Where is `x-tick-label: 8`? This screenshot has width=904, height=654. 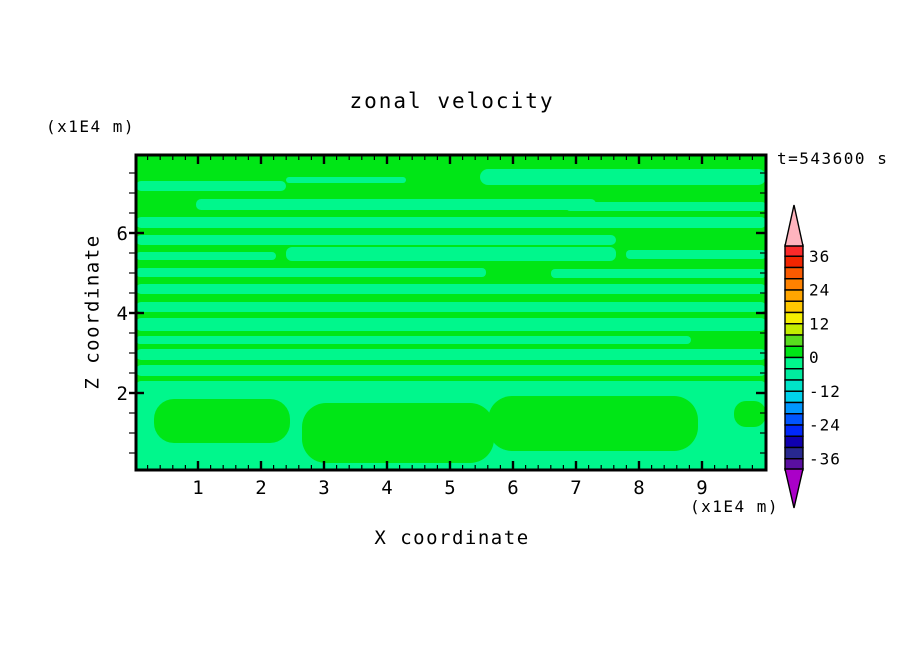 x-tick-label: 8 is located at coordinates (638, 488).